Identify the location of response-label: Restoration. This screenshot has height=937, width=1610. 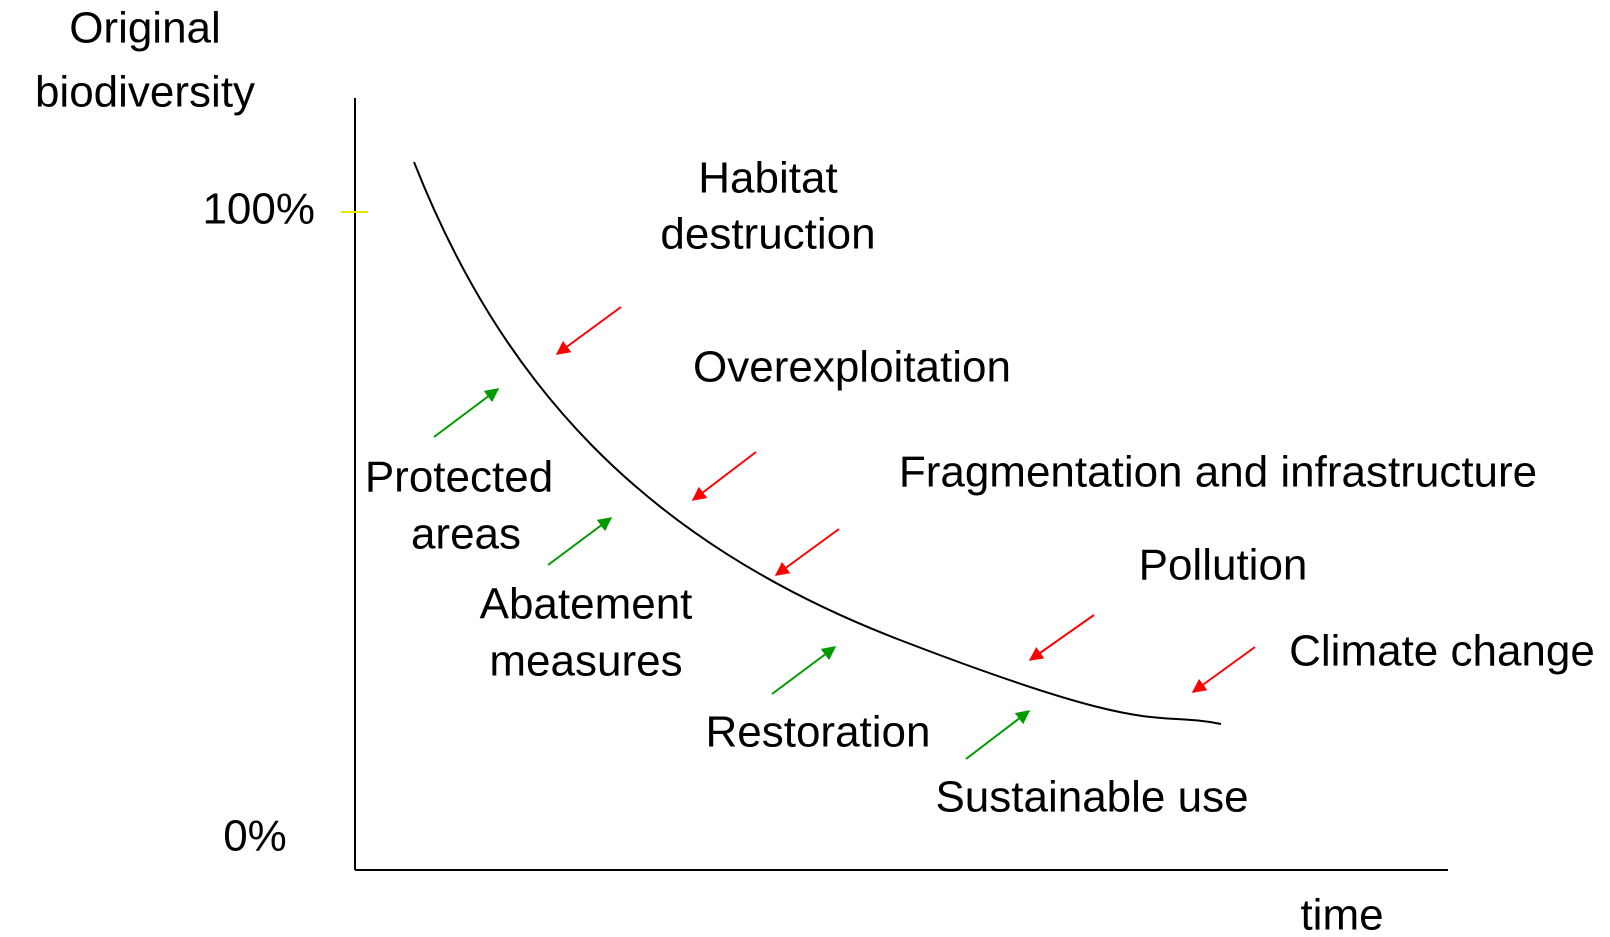
(817, 732).